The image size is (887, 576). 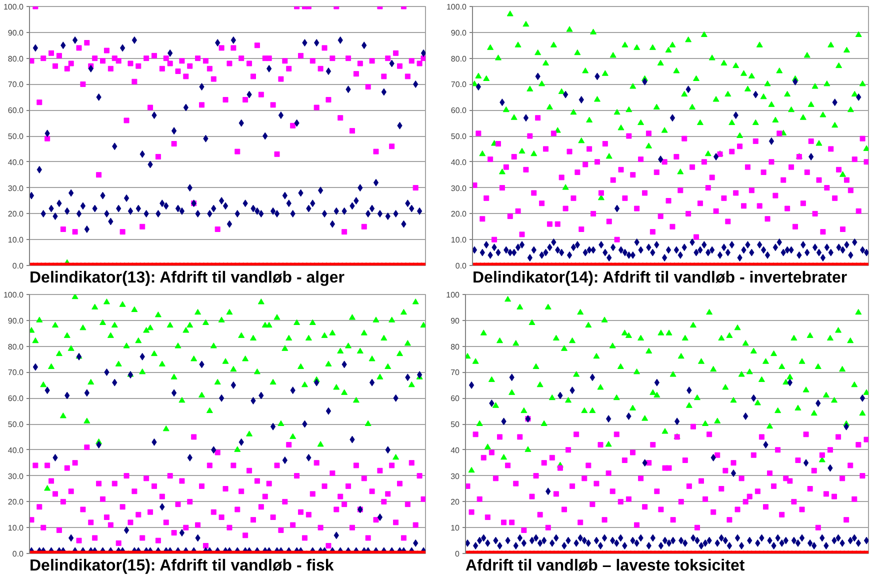 What do you see at coordinates (455, 502) in the screenshot?
I see `y-tick-label: 20` at bounding box center [455, 502].